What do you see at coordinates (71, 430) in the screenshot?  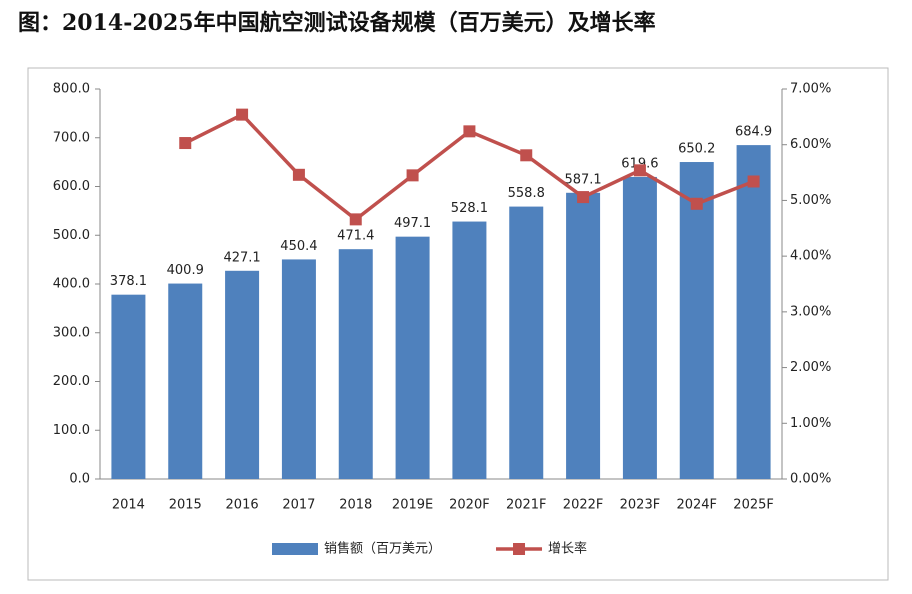 I see `y-tick-label: 100.0` at bounding box center [71, 430].